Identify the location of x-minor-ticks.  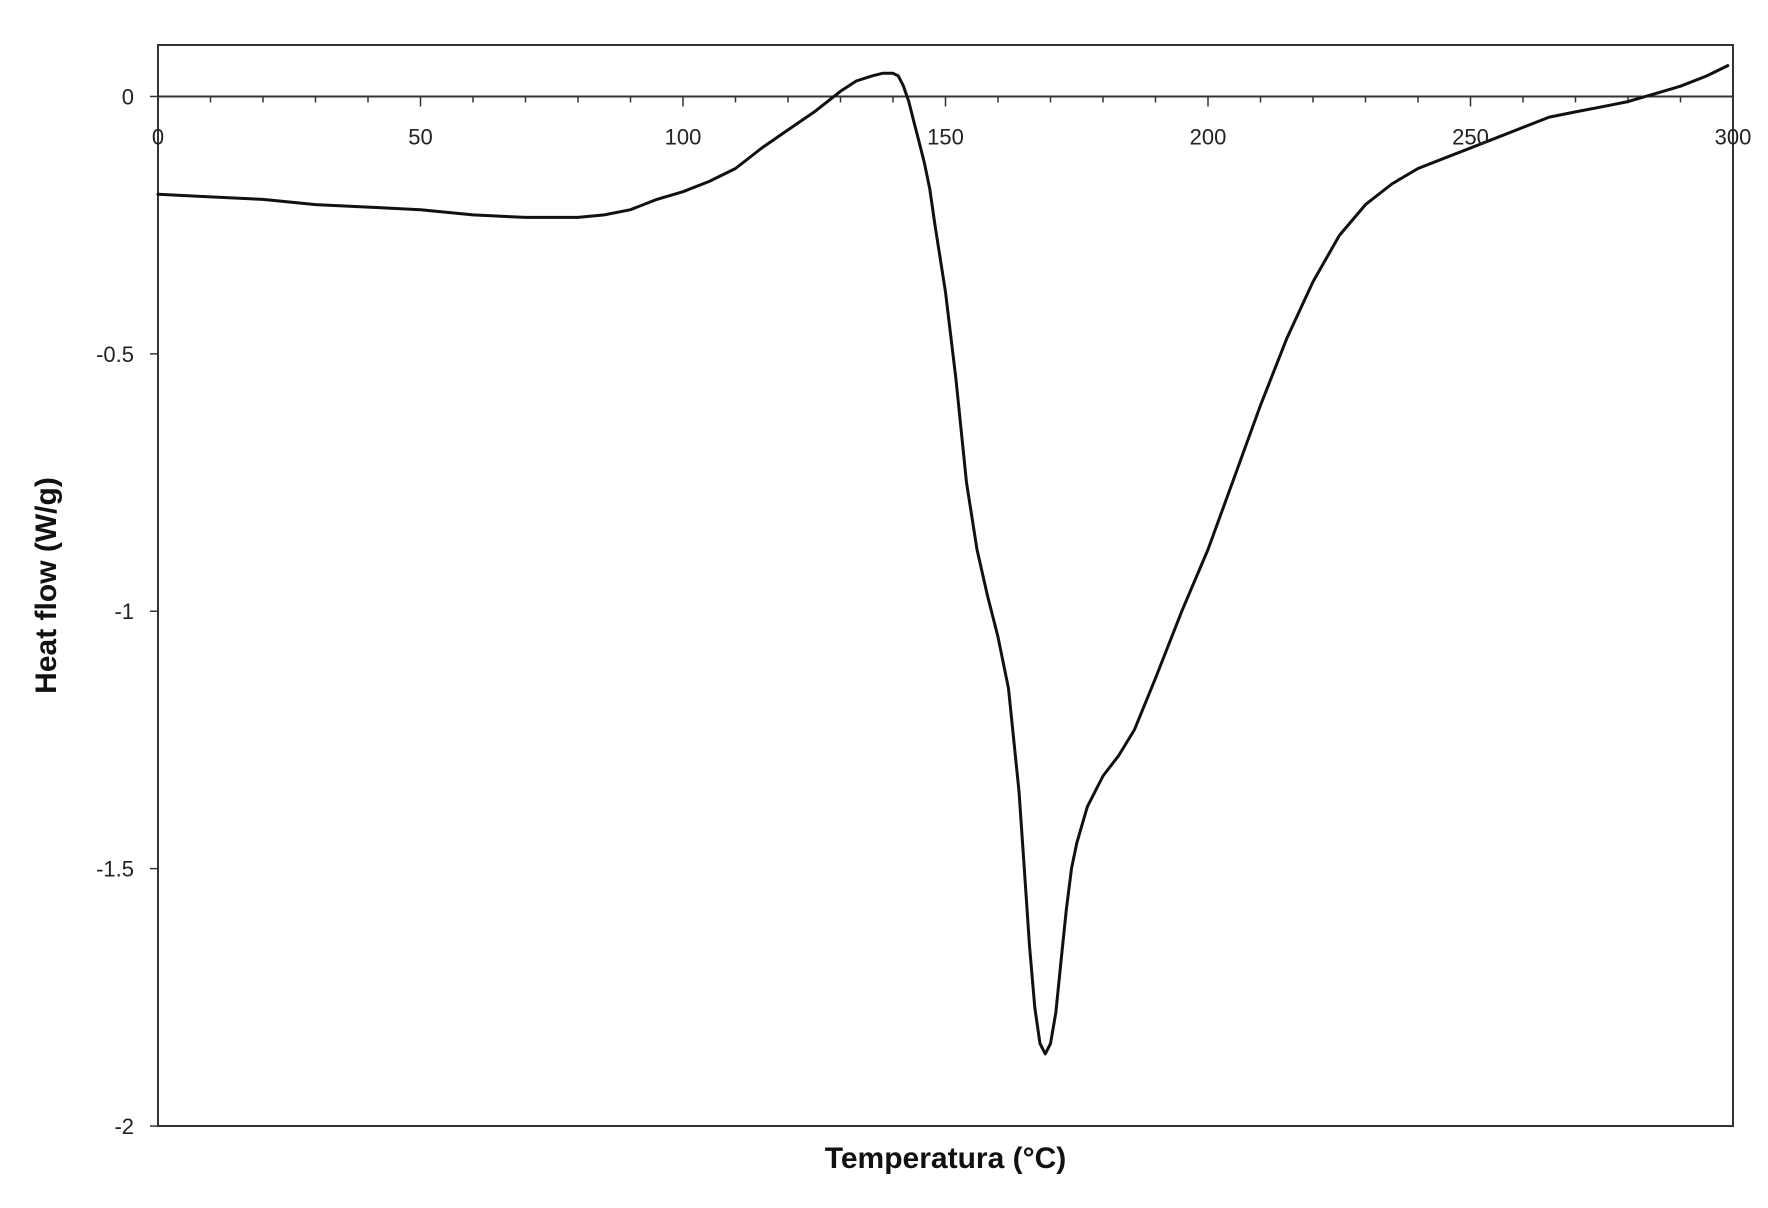
(945, 101).